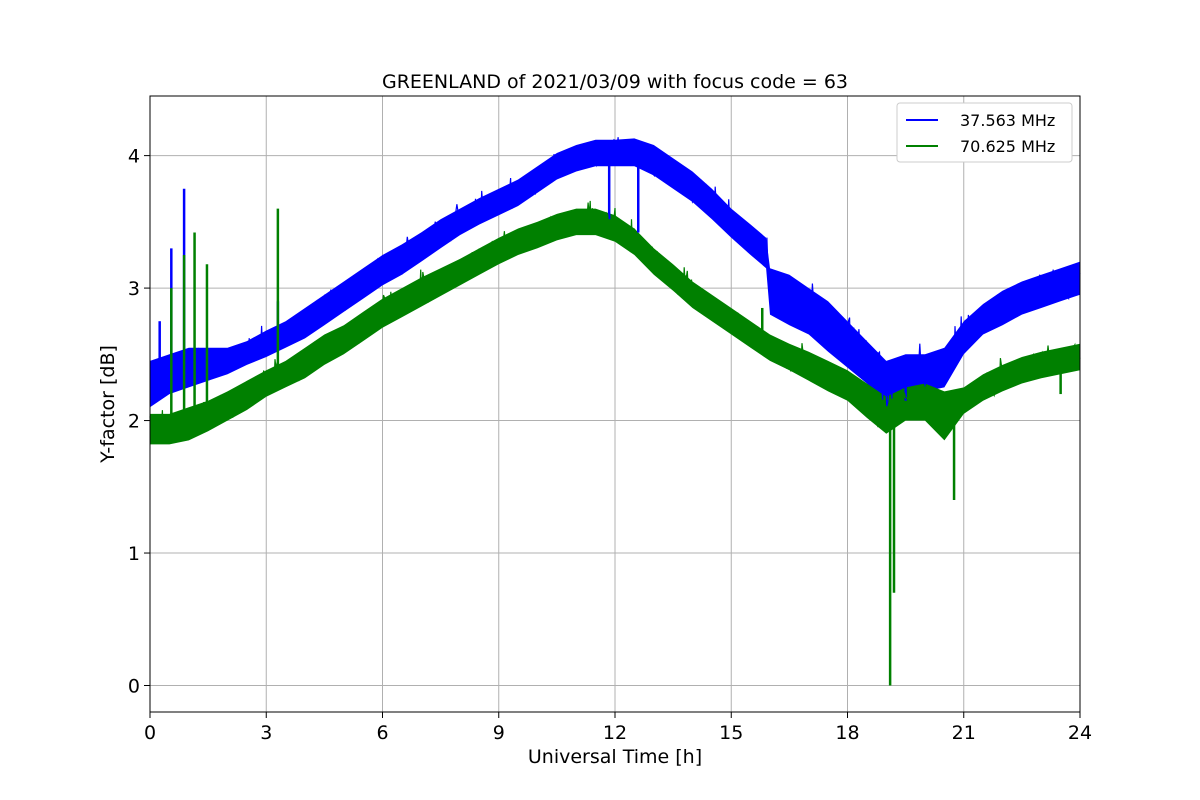 The image size is (1200, 800). Describe the element at coordinates (150, 733) in the screenshot. I see `x-tick-label: 0` at that location.